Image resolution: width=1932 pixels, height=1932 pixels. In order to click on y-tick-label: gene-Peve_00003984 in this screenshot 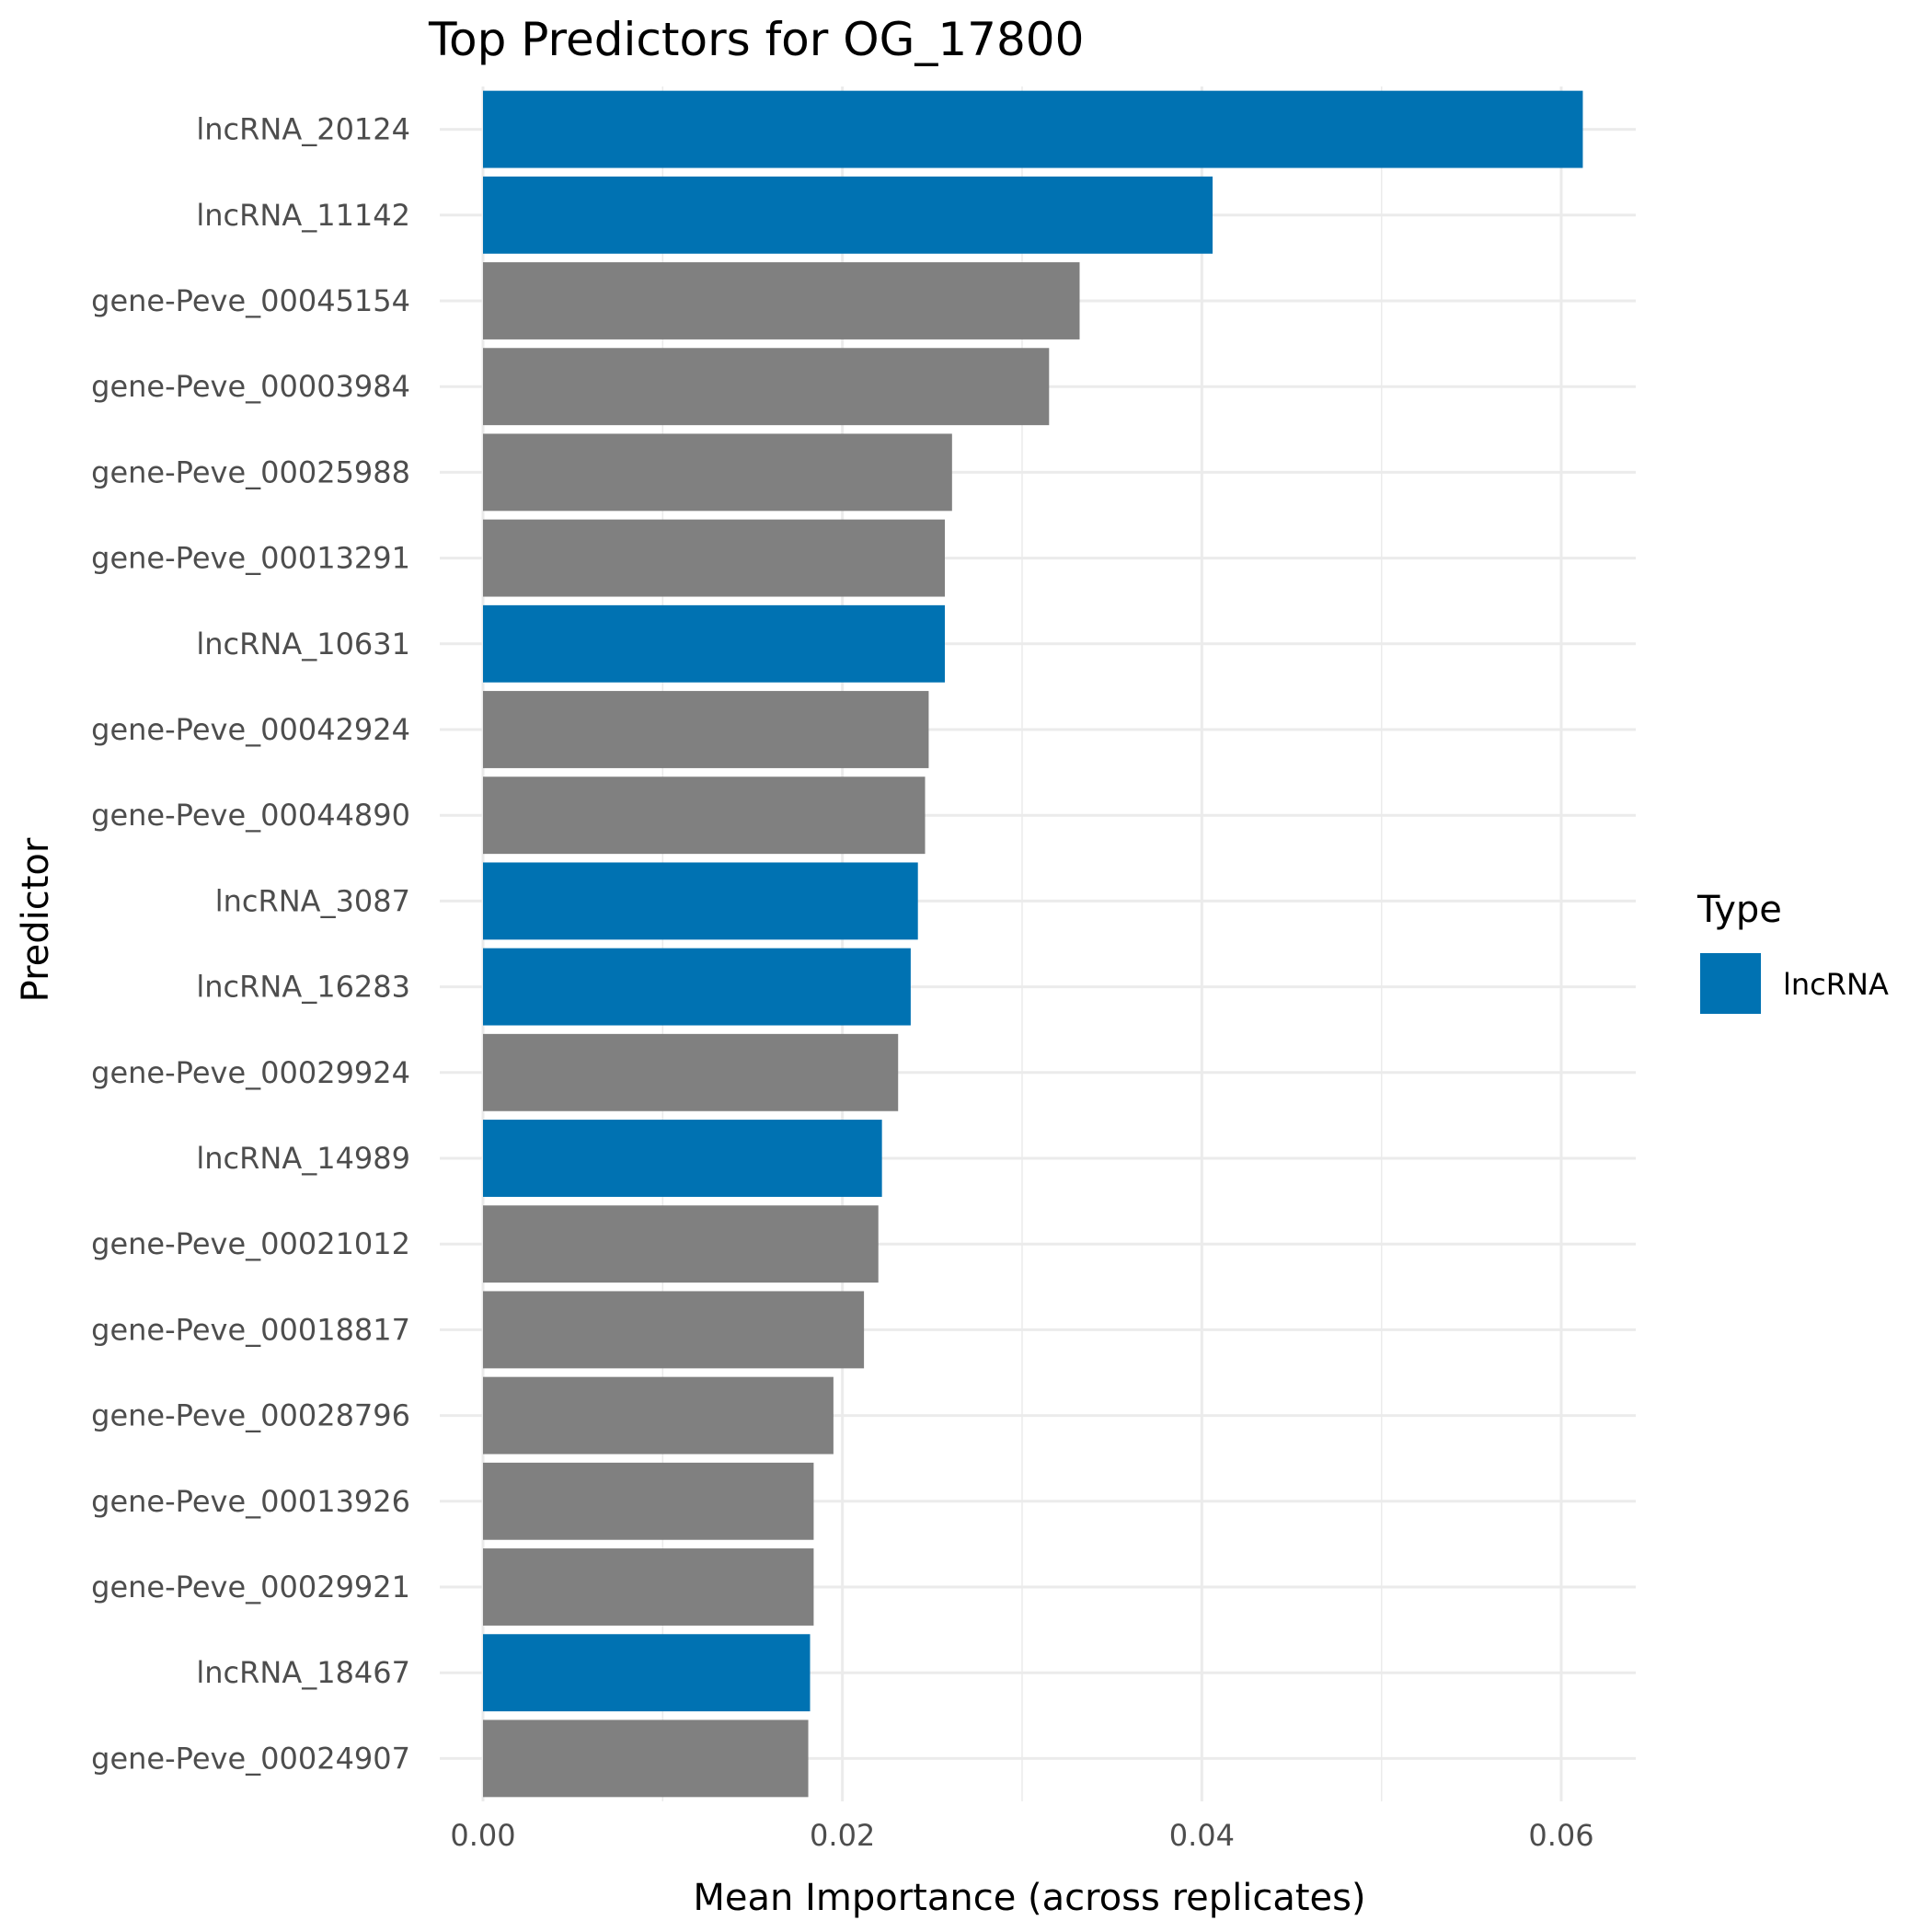, I will do `click(251, 386)`.